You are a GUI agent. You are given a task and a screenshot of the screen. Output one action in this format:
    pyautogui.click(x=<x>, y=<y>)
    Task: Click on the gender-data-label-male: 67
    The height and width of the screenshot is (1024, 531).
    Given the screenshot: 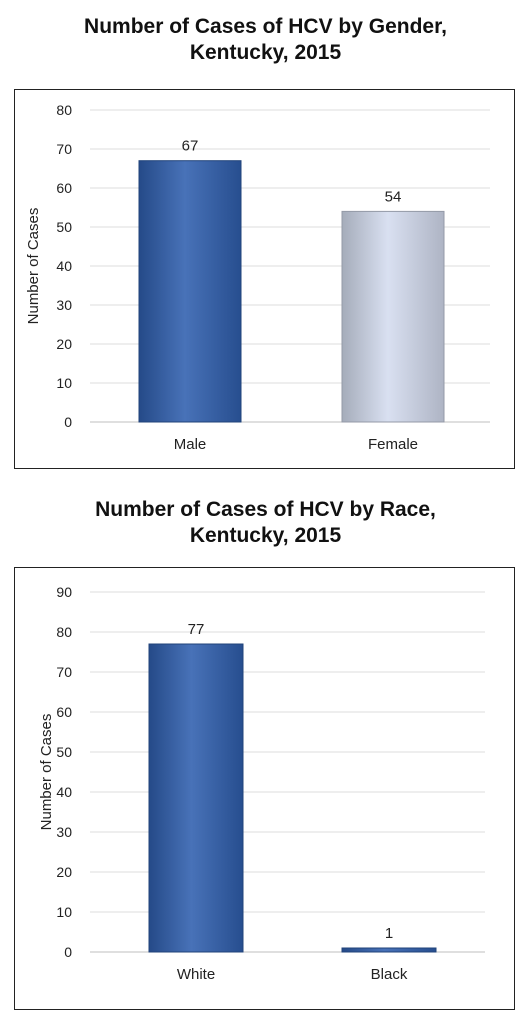 What is the action you would take?
    pyautogui.click(x=190, y=146)
    